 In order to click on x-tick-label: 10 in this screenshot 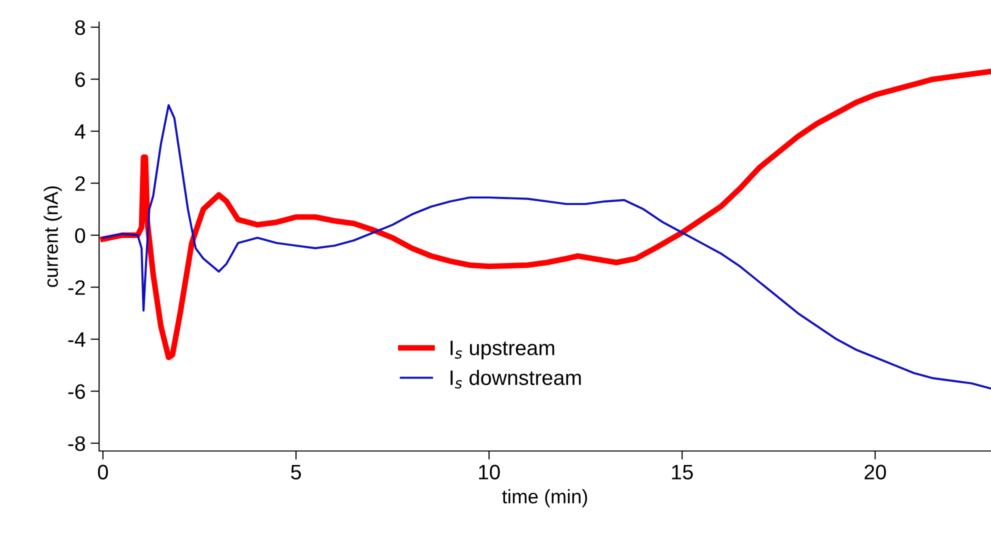, I will do `click(489, 472)`.